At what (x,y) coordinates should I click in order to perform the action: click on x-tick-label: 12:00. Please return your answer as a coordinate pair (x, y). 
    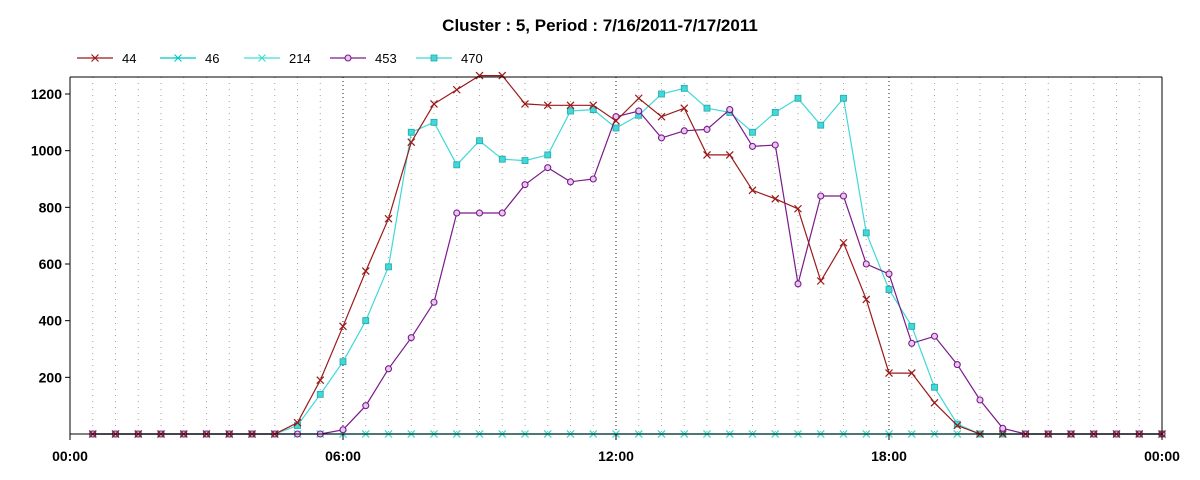
    Looking at the image, I should click on (616, 456).